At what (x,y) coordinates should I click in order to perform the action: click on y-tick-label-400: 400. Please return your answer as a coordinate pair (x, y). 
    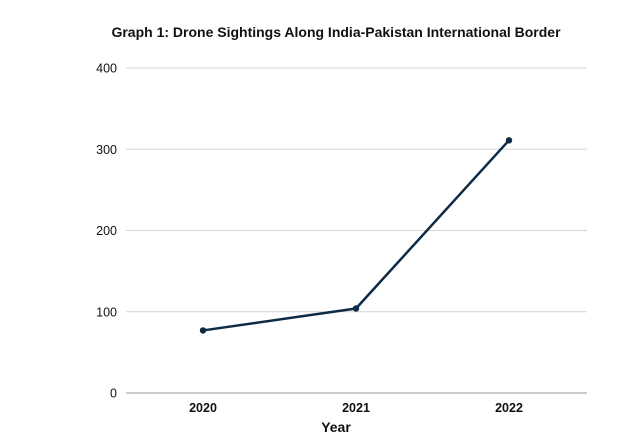
    Looking at the image, I should click on (106, 69).